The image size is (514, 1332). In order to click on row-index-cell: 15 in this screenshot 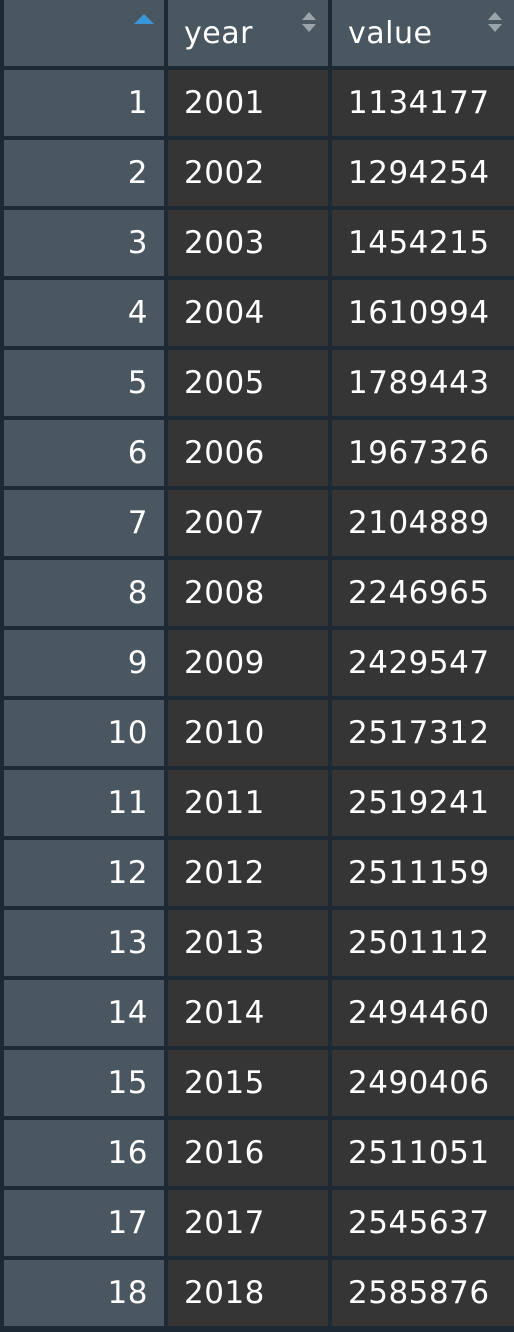, I will do `click(84, 1083)`.